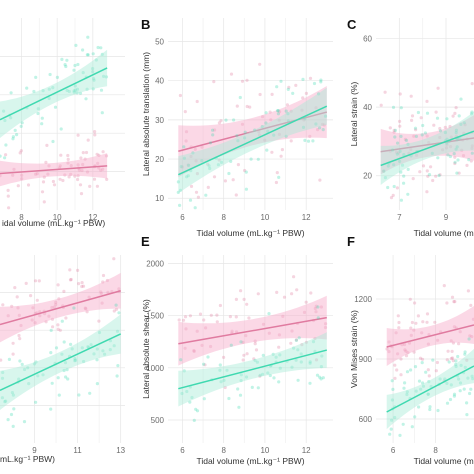 Image resolution: width=474 pixels, height=474 pixels. I want to click on y-tick-label: 50, so click(159, 42).